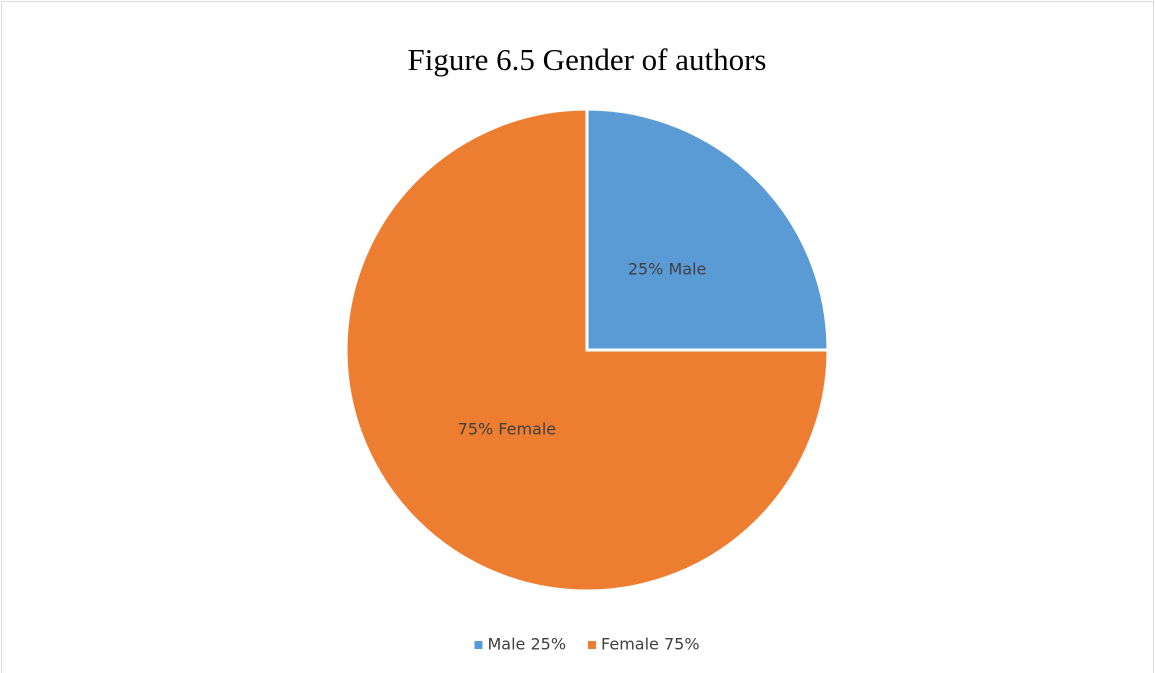  What do you see at coordinates (507, 429) in the screenshot?
I see `data-label: 75% Female` at bounding box center [507, 429].